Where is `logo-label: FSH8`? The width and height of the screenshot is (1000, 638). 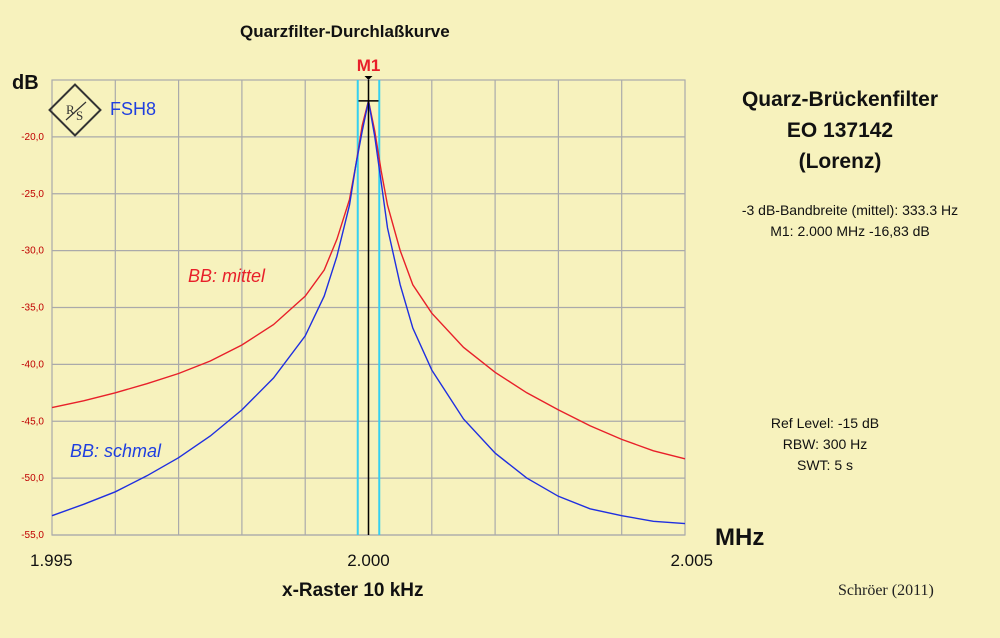 logo-label: FSH8 is located at coordinates (133, 109).